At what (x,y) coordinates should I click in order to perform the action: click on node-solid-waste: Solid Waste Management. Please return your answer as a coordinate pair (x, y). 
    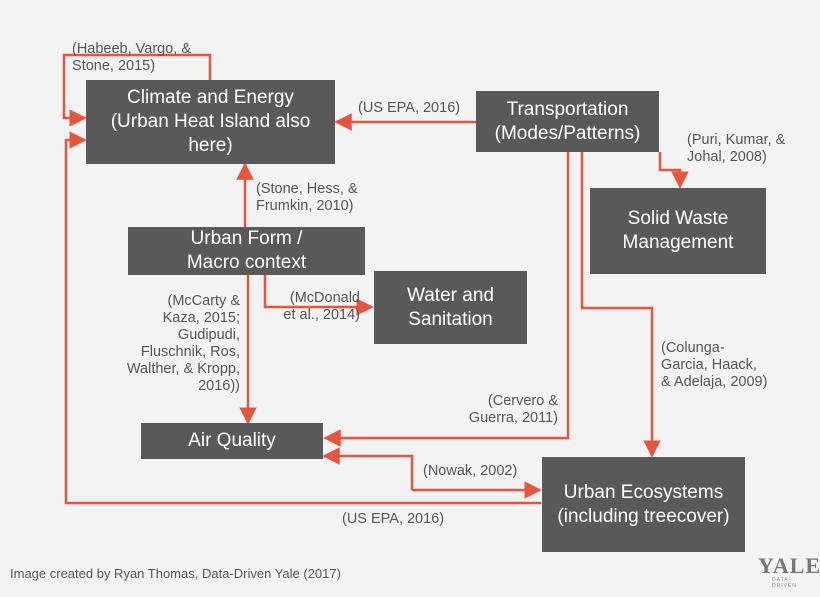
    Looking at the image, I should click on (678, 231).